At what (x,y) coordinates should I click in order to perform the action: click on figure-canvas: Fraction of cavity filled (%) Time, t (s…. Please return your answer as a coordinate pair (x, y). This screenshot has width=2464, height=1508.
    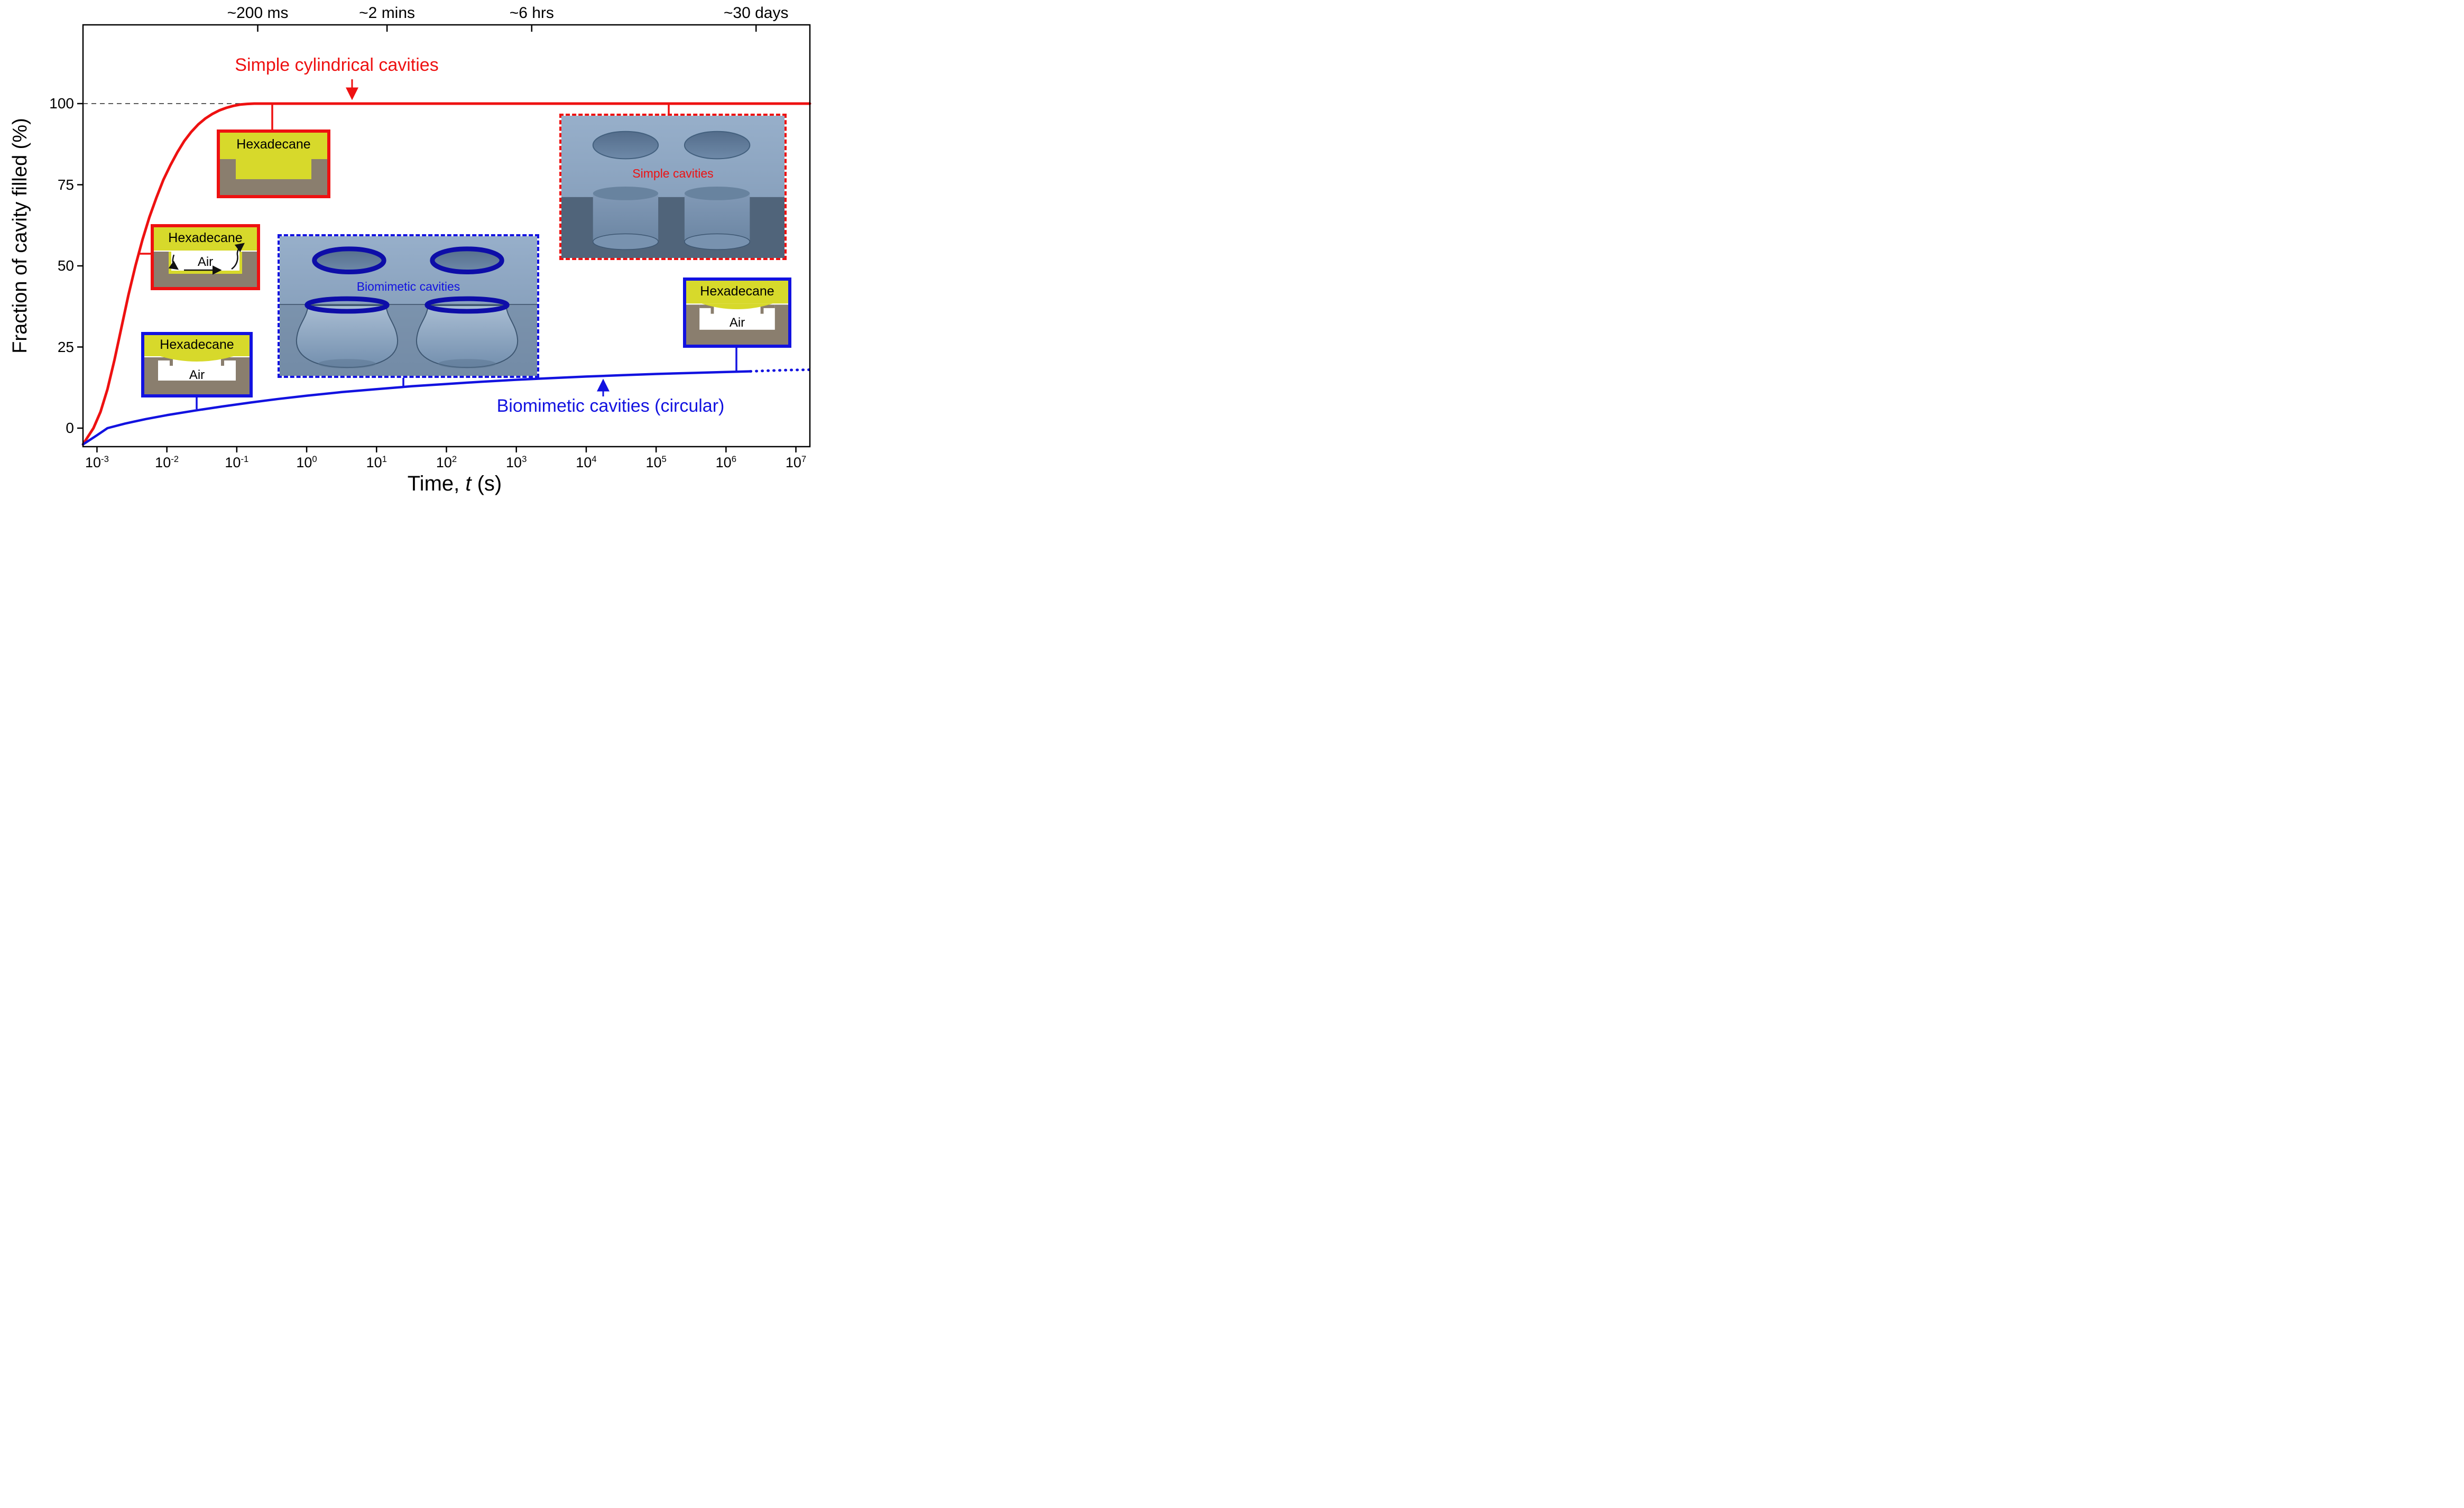
    Looking at the image, I should click on (411, 252).